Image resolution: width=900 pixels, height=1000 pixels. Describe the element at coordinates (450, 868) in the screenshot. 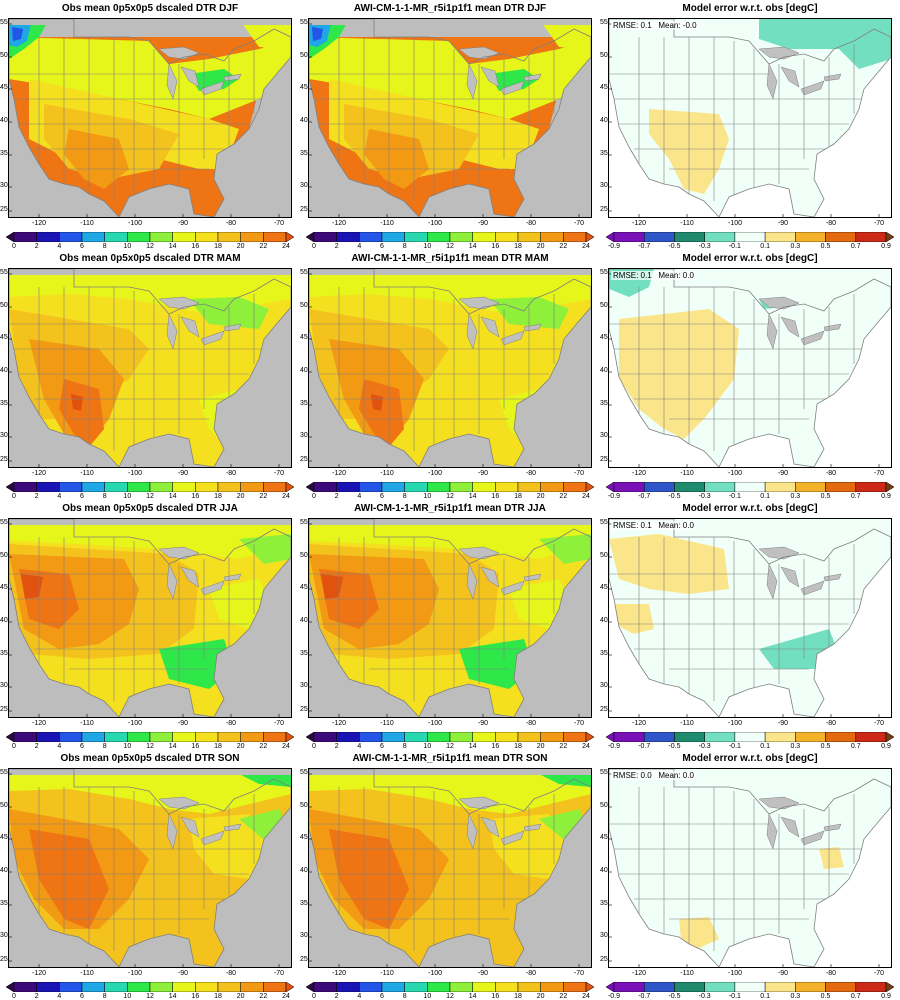

I see `country-border` at that location.